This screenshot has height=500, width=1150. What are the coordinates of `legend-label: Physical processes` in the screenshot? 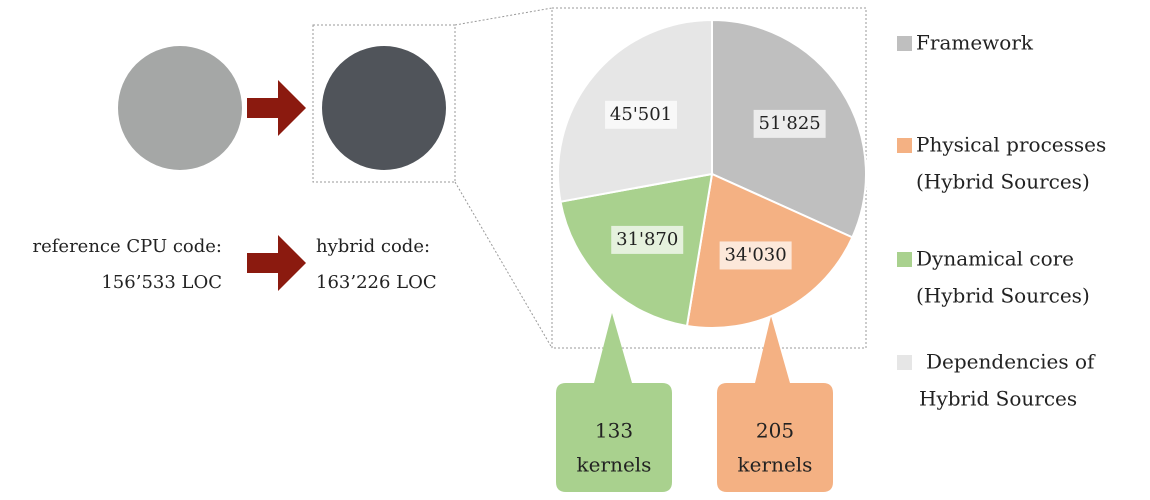 It's located at (1011, 145).